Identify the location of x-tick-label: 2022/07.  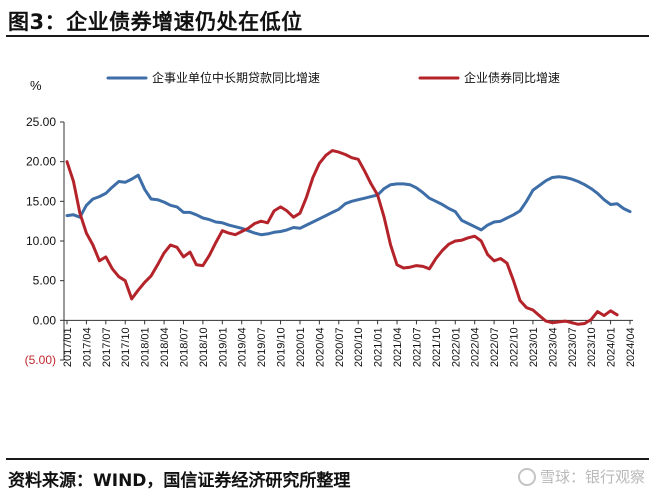
(495, 347).